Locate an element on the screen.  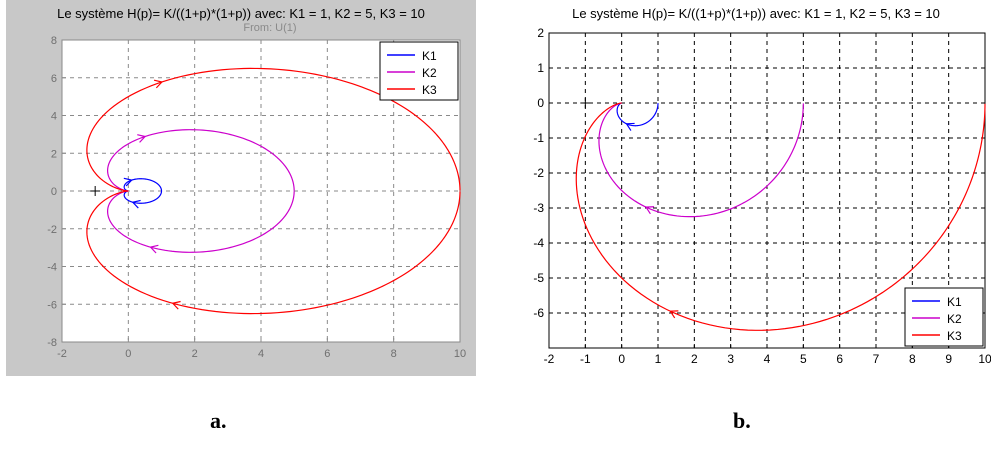
y-tick-label: 1 is located at coordinates (540, 68).